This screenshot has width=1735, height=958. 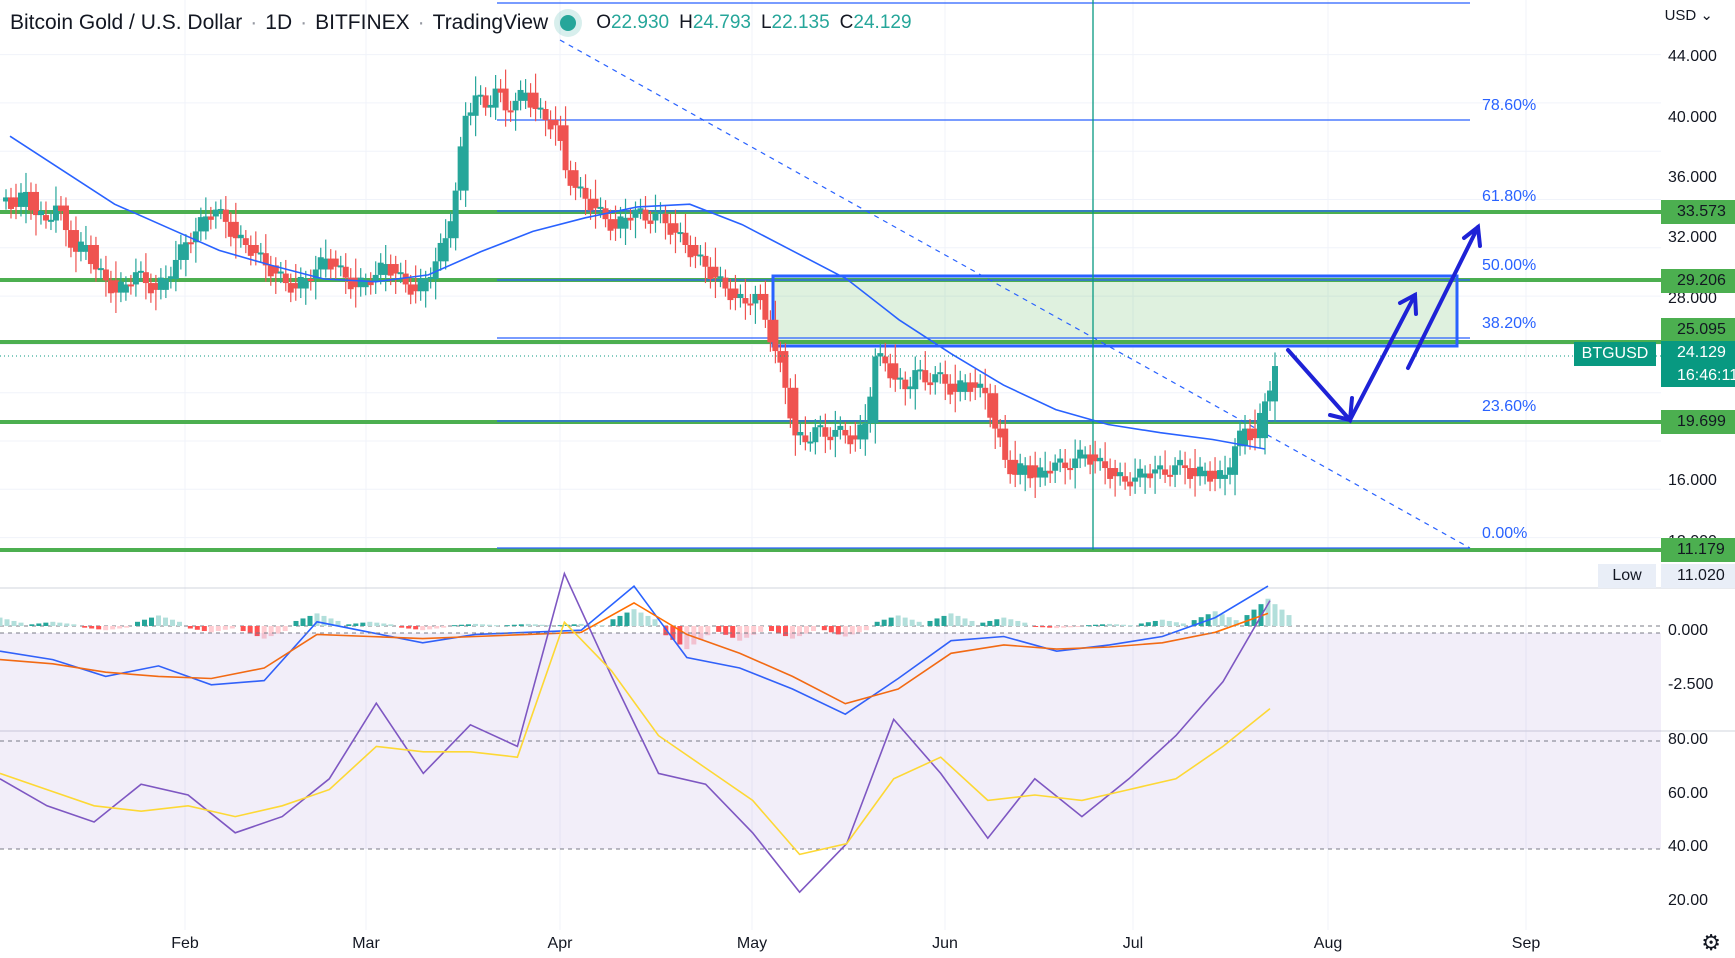 I want to click on currency-selector: USD ⌄, so click(x=1689, y=15).